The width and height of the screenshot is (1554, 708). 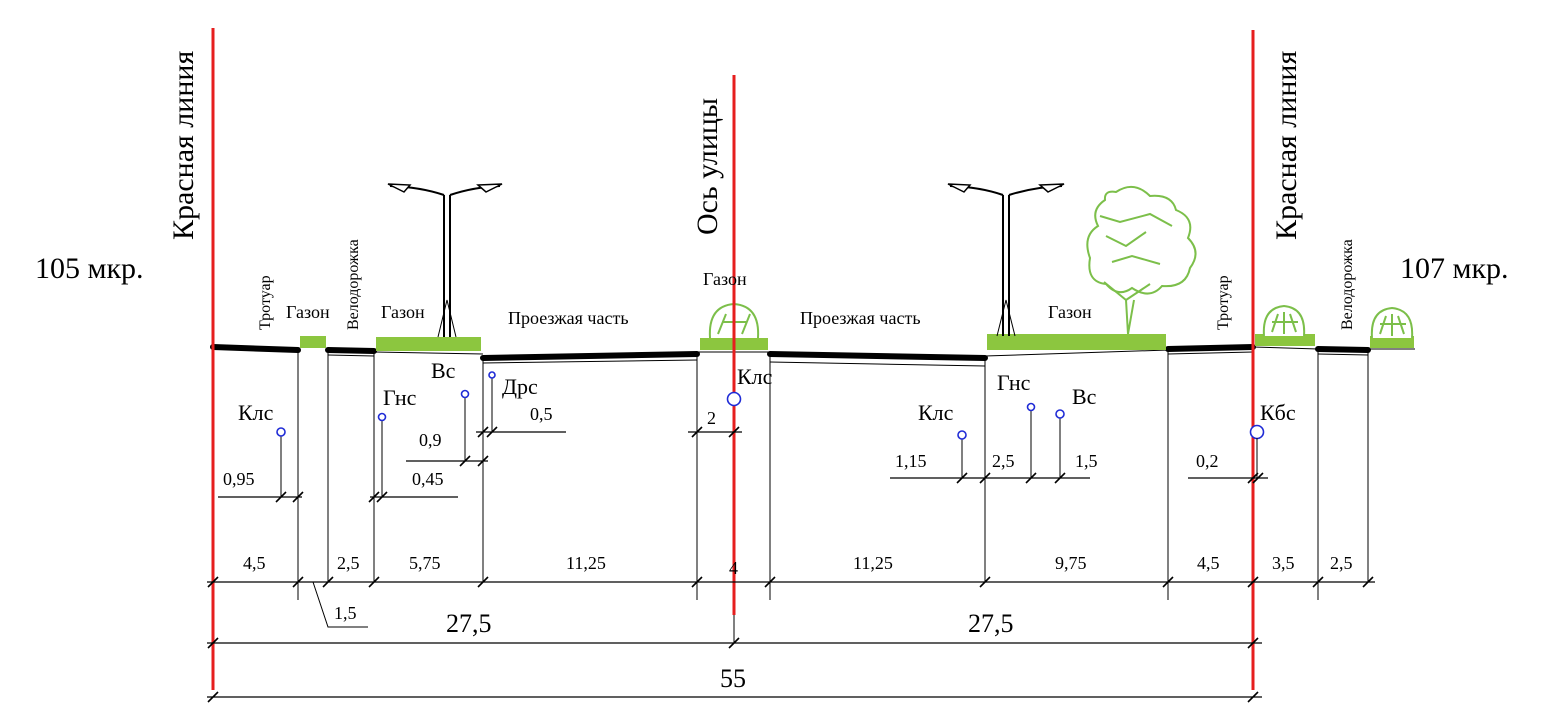 What do you see at coordinates (1006, 260) in the screenshot?
I see `street-lamp-right` at bounding box center [1006, 260].